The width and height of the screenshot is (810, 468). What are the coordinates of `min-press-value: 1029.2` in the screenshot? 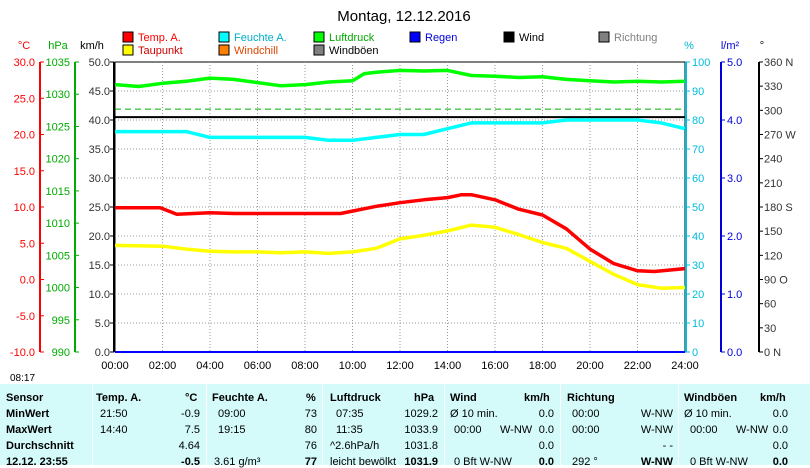 It's located at (421, 414).